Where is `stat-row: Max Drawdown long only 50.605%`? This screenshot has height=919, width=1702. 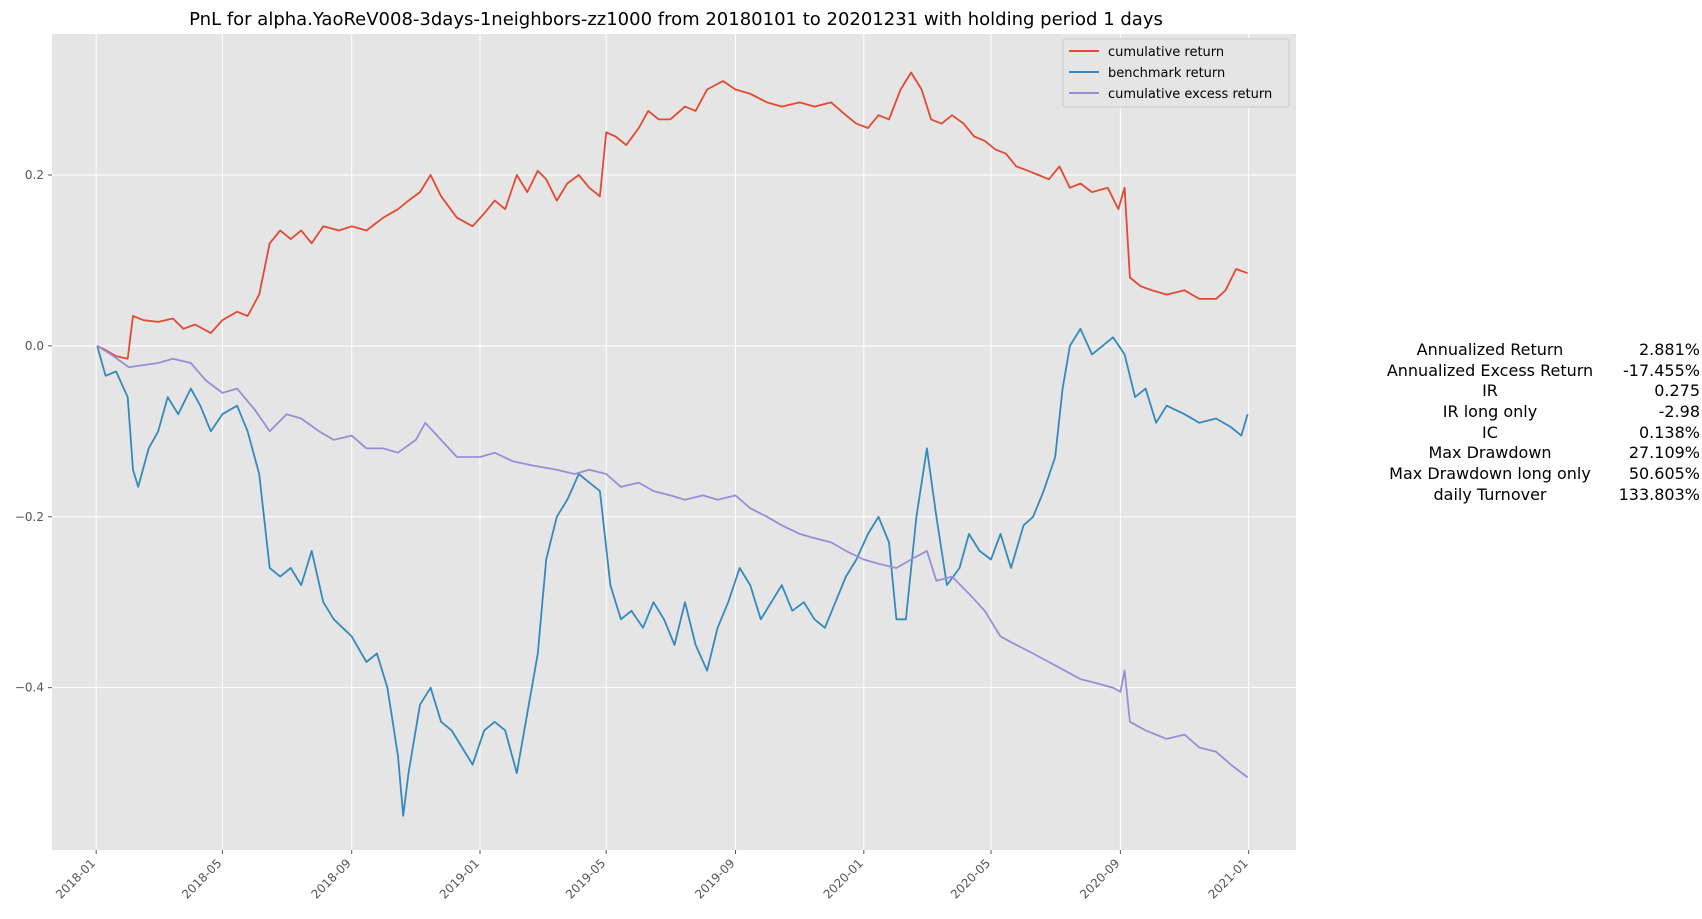
stat-row: Max Drawdown long only 50.605% is located at coordinates (1535, 474).